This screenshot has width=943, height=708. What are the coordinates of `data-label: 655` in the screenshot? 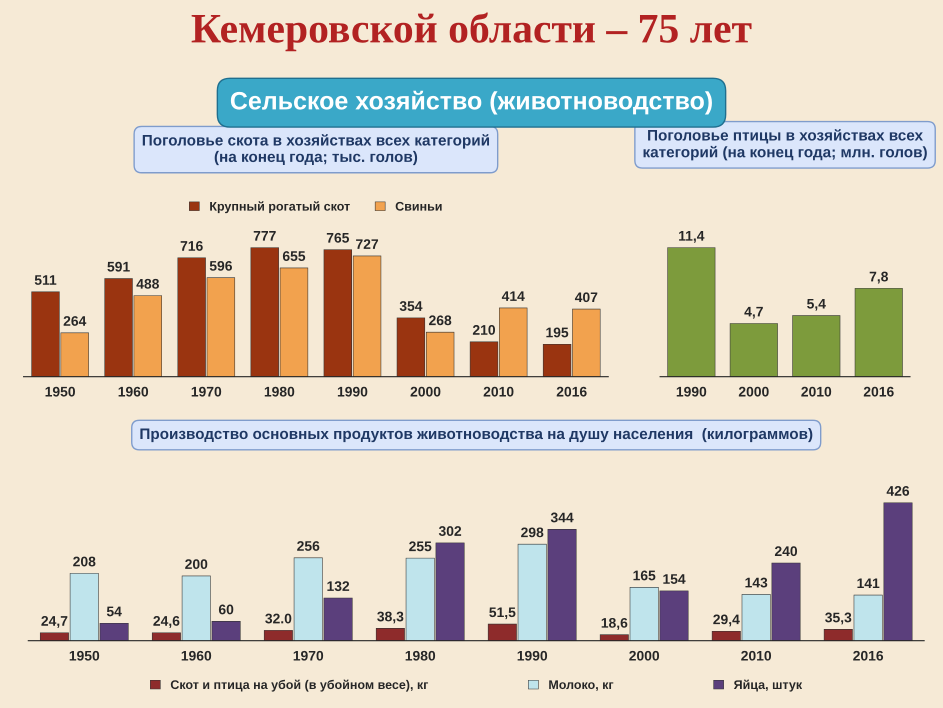 It's located at (294, 256).